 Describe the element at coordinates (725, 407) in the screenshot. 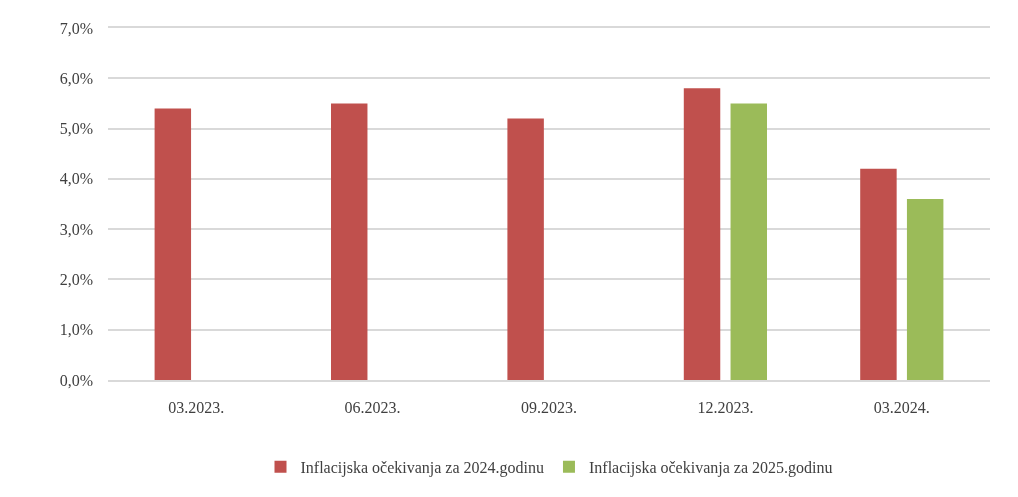

I see `x-tick-label: 12.2023.` at that location.